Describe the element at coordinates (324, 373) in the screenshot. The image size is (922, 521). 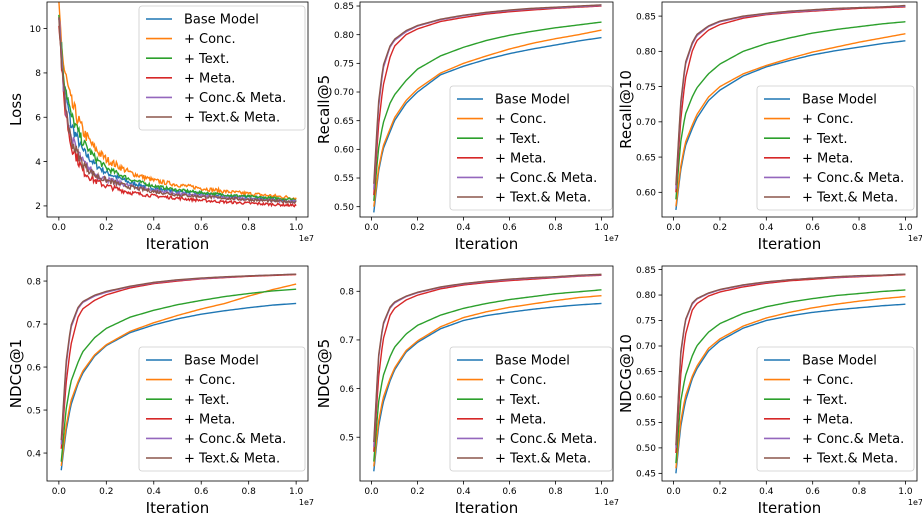
I see `y-axis-label: NDCG@5` at that location.